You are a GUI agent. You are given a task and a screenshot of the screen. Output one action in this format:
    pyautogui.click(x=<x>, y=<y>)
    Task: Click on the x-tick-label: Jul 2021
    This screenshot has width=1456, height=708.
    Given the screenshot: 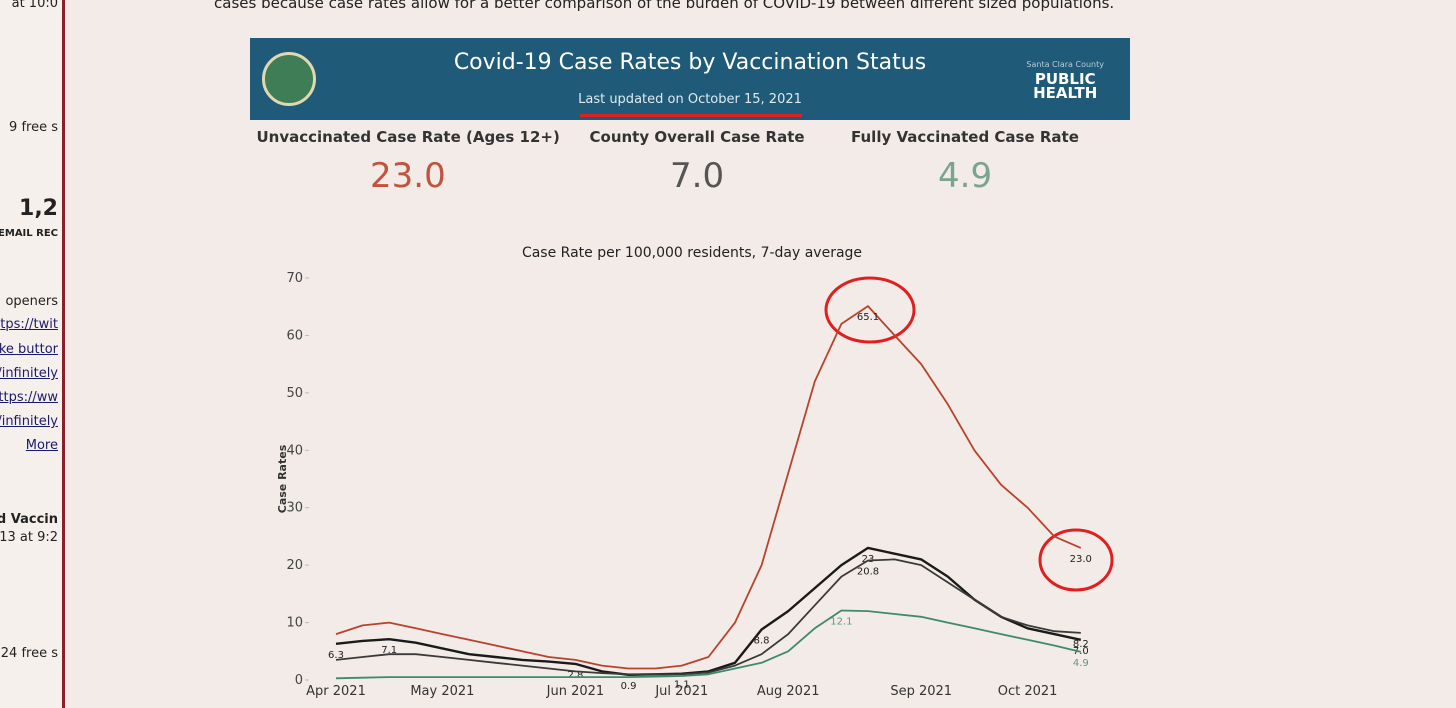 What is the action you would take?
    pyautogui.click(x=681, y=691)
    